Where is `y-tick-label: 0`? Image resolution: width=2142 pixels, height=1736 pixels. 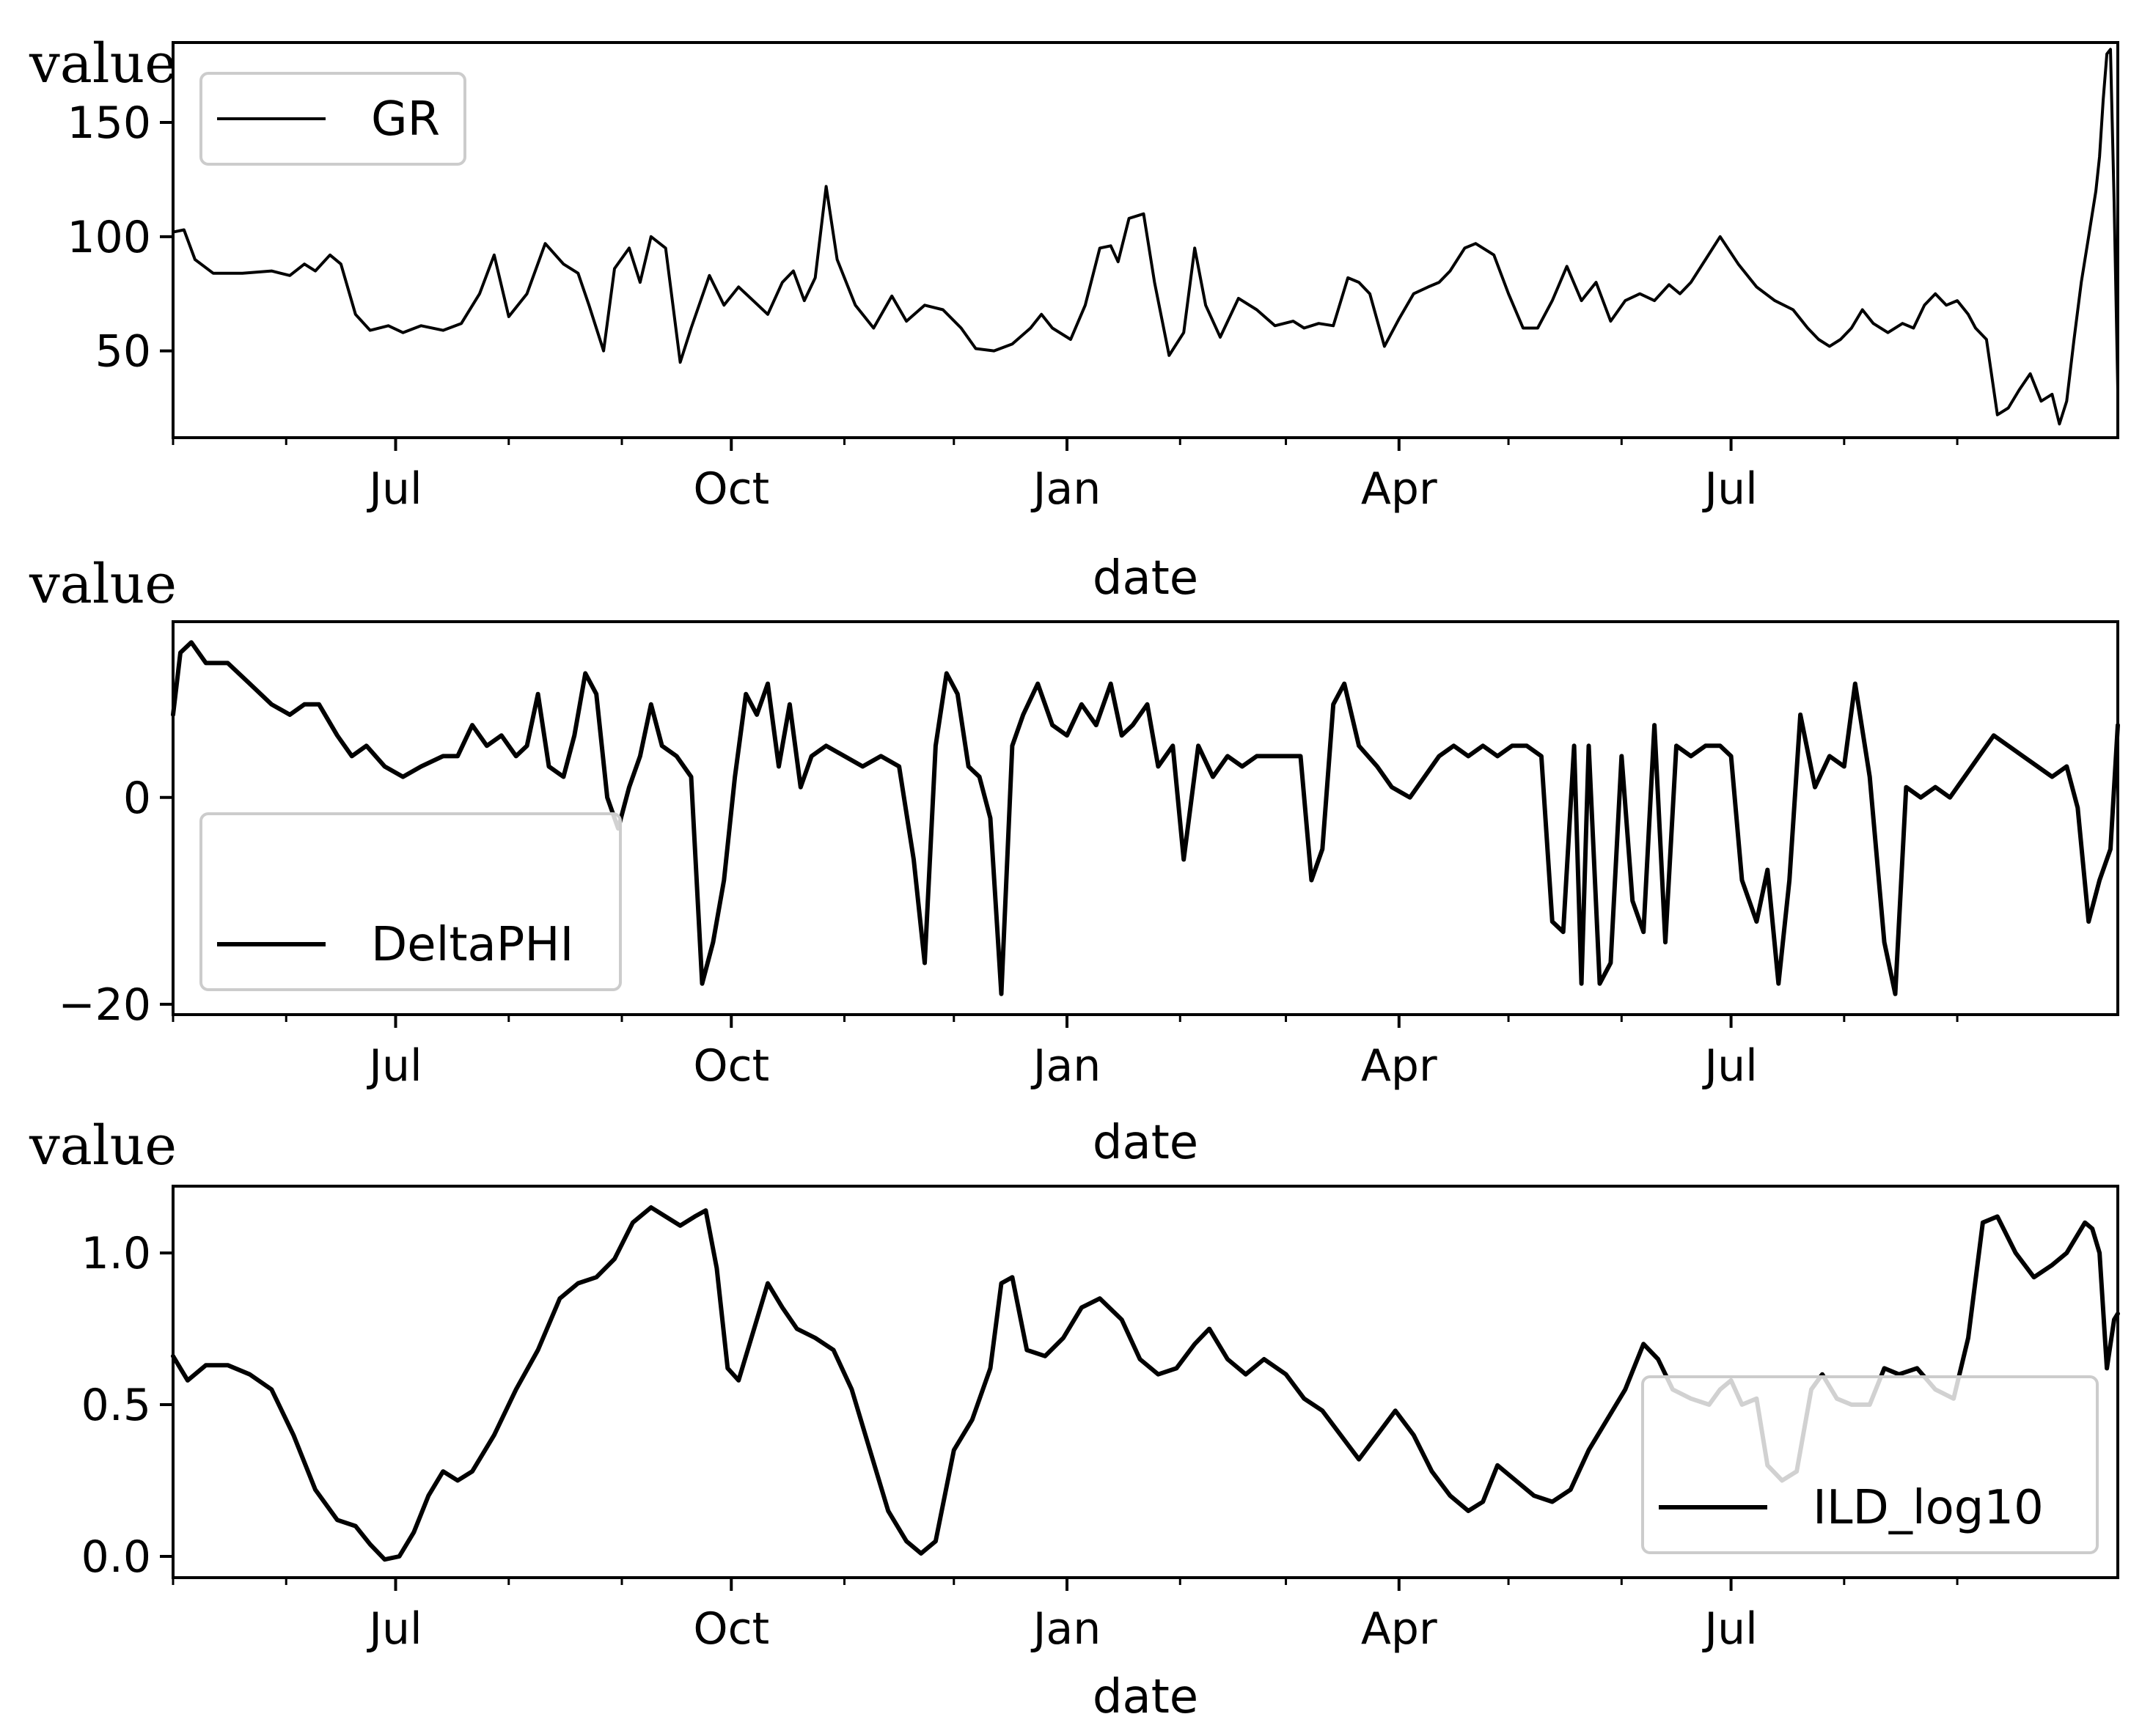 y-tick-label: 0 is located at coordinates (137, 799).